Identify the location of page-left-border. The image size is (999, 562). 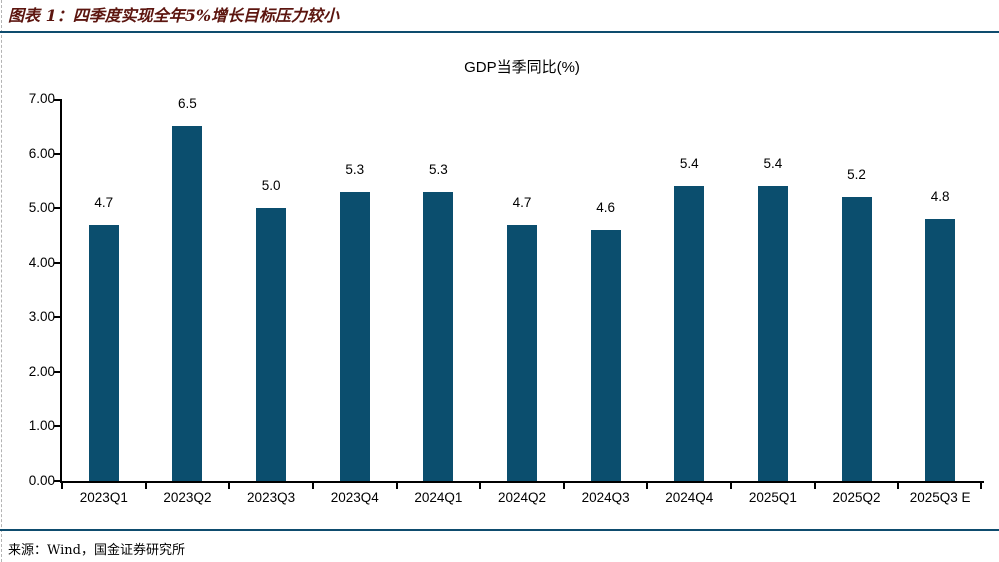
(1, 281).